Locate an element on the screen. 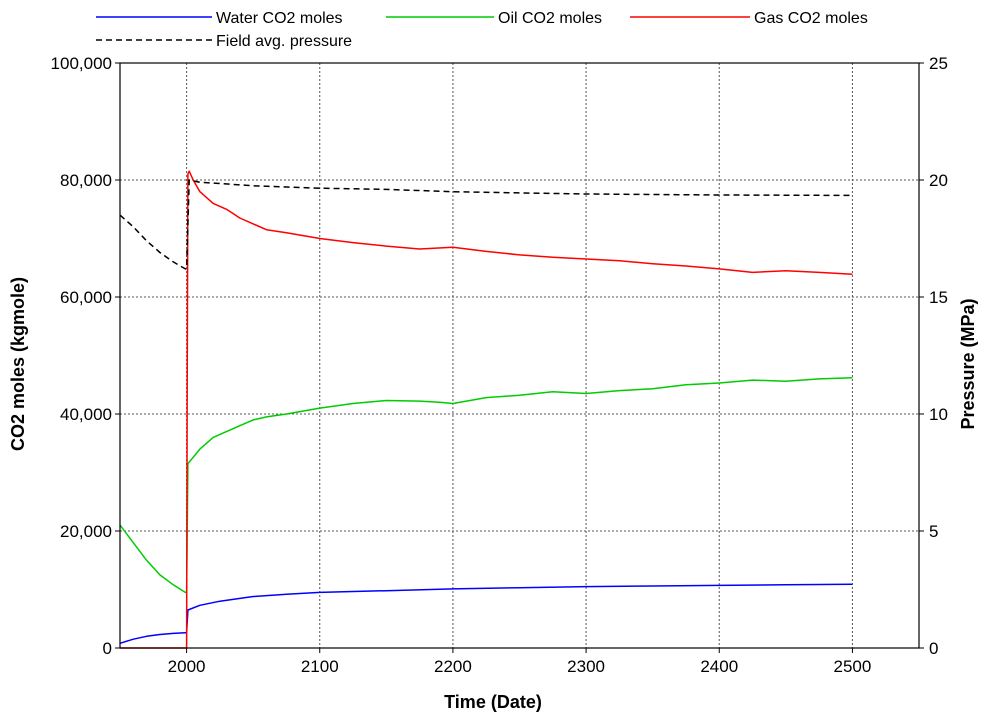  y2-tick-label: 20 is located at coordinates (938, 180).